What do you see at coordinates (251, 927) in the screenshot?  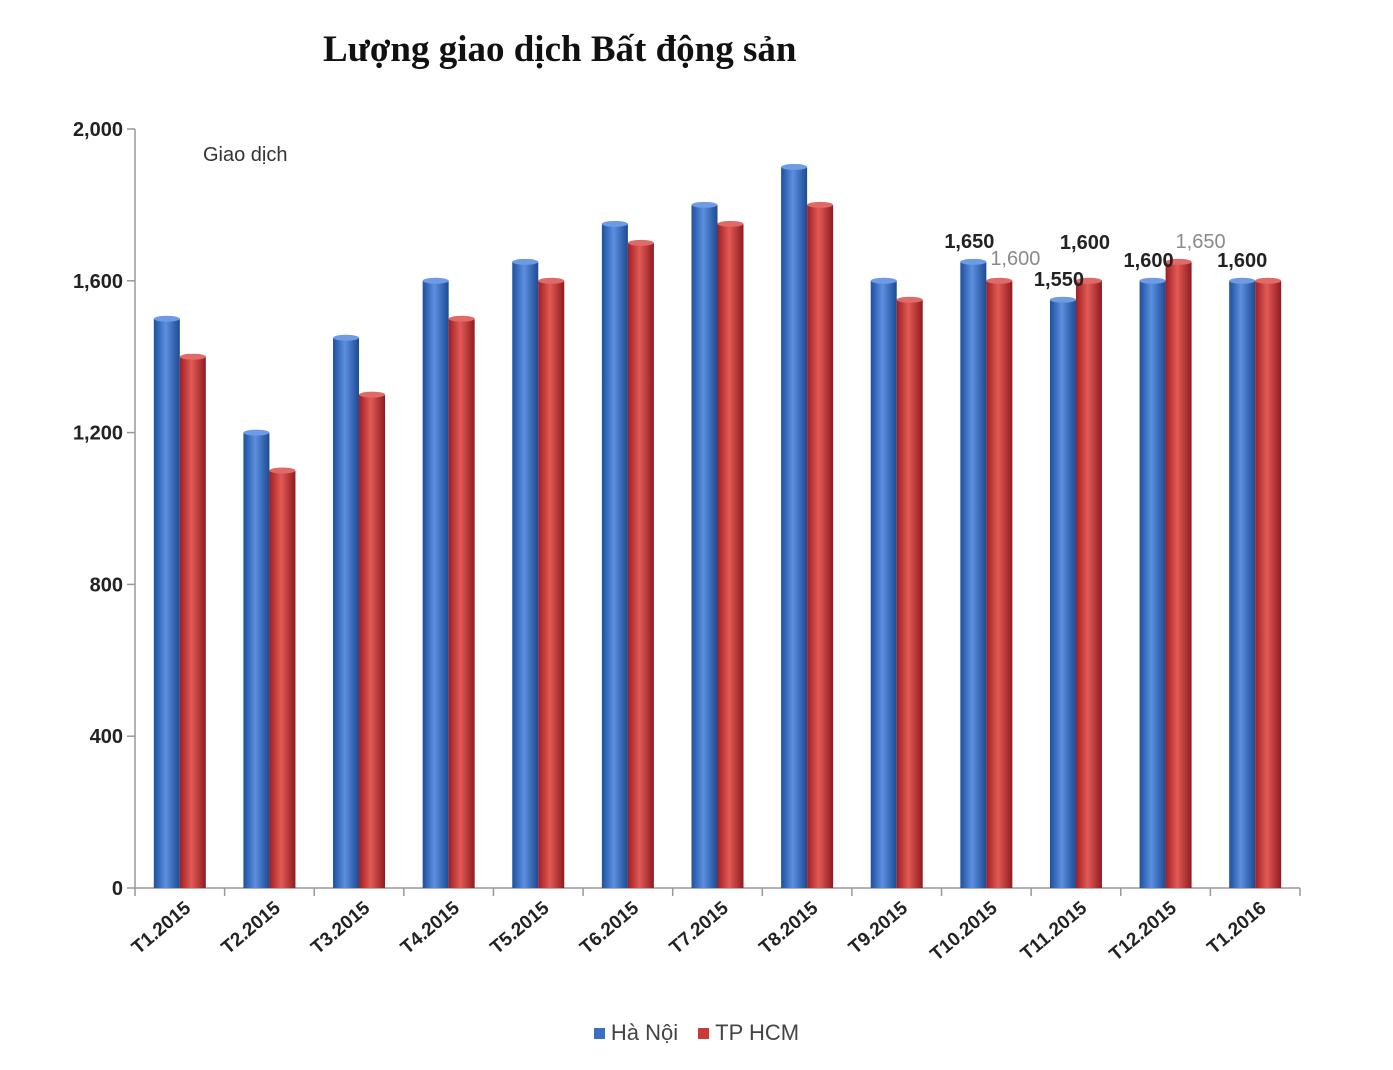 I see `x-tick-label: T2.2015` at bounding box center [251, 927].